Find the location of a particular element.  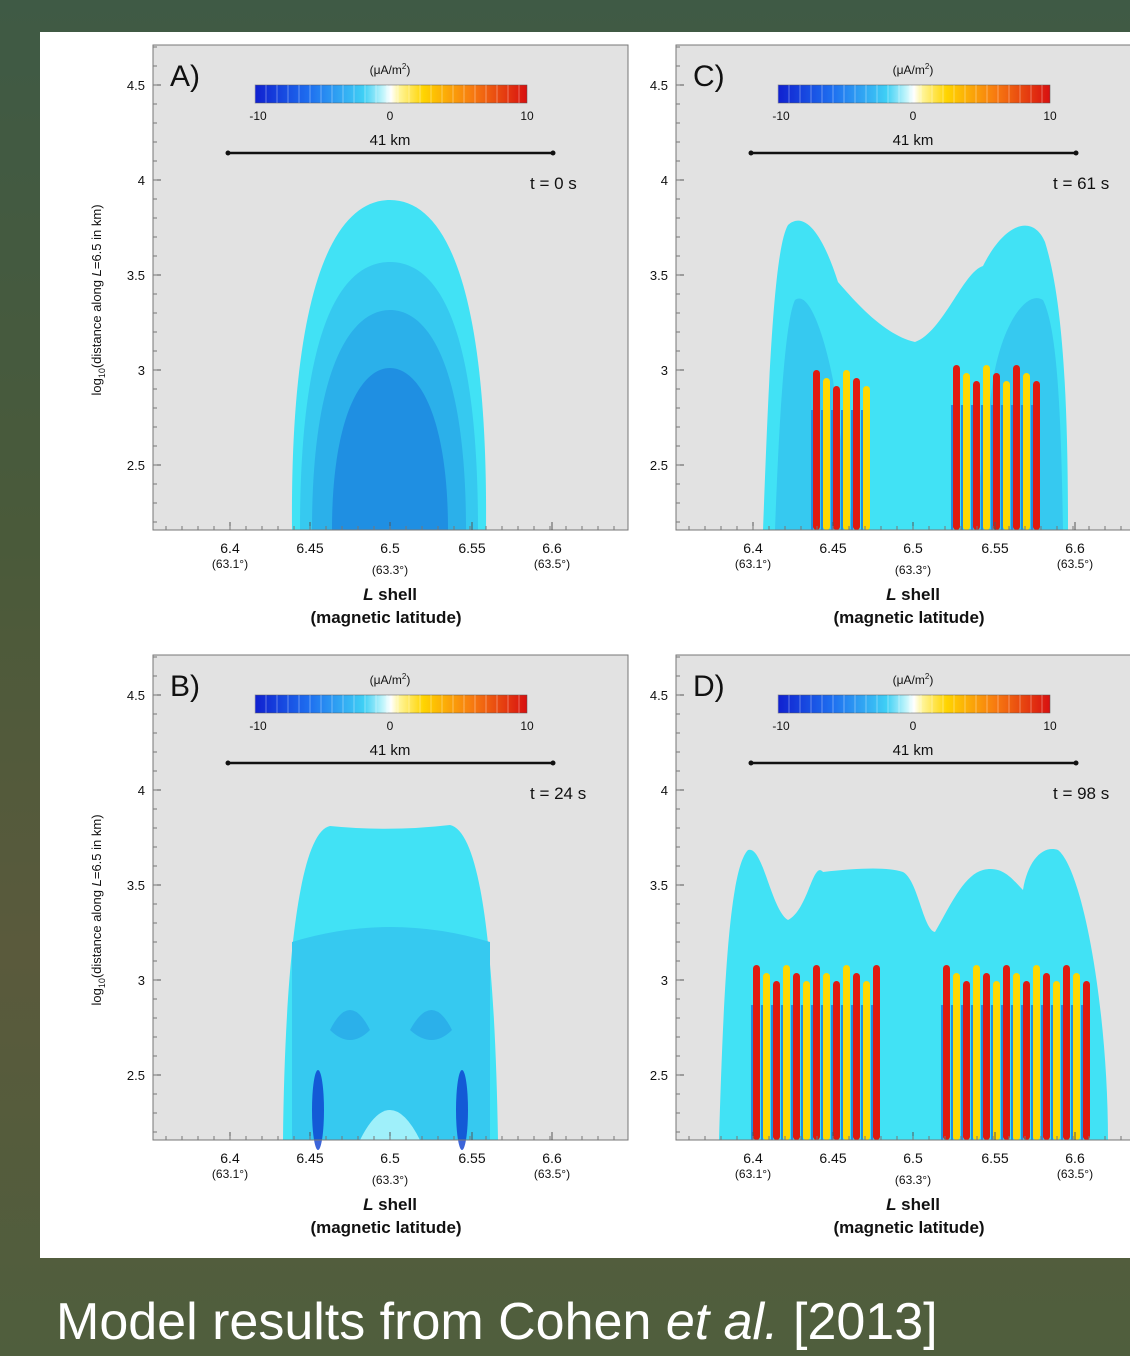

y-tick-label: 3 is located at coordinates (141, 370).